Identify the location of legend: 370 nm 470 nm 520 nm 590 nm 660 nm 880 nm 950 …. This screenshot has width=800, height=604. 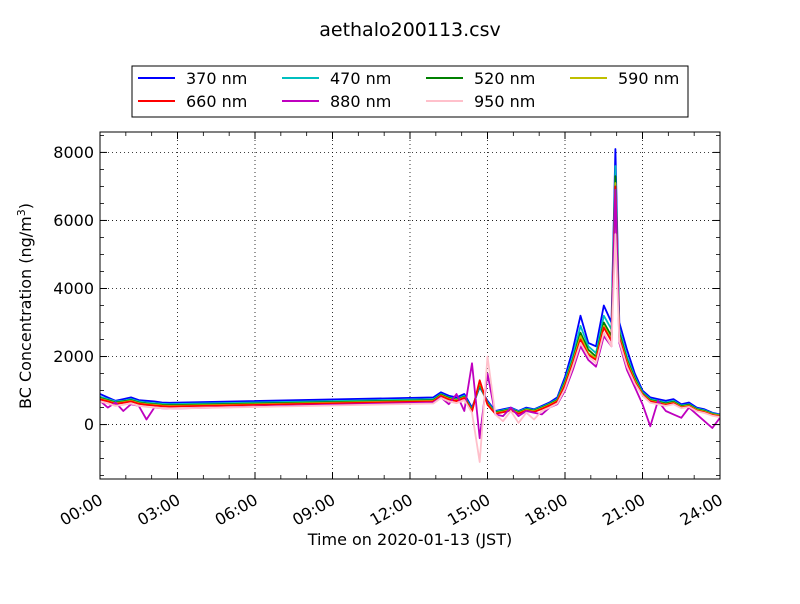
(410, 91).